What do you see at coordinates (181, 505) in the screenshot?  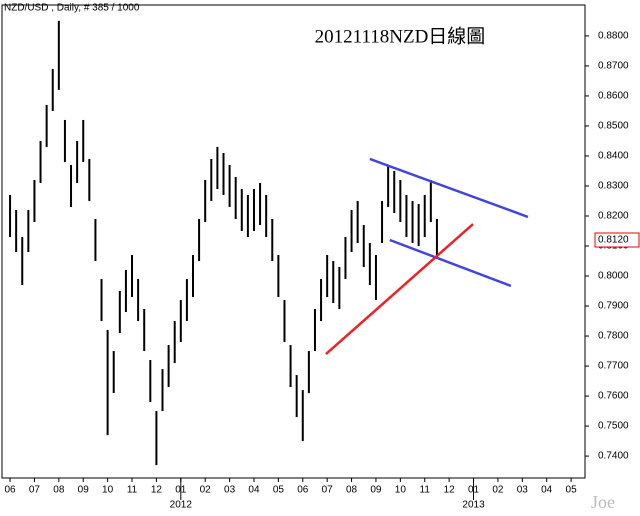 I see `year-label: 2012` at bounding box center [181, 505].